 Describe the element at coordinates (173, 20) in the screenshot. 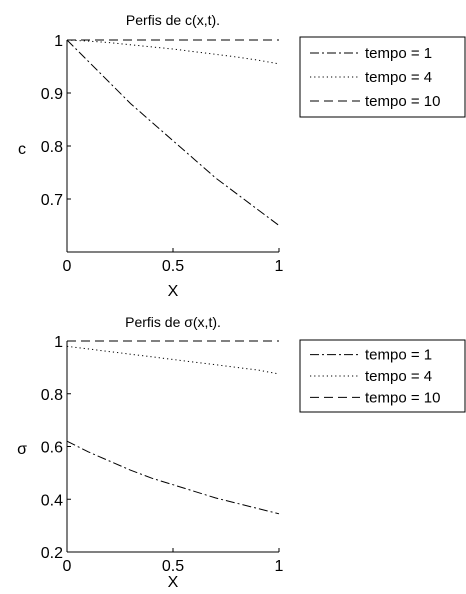

I see `chart-c-title: Perfis de c(x,t).` at that location.